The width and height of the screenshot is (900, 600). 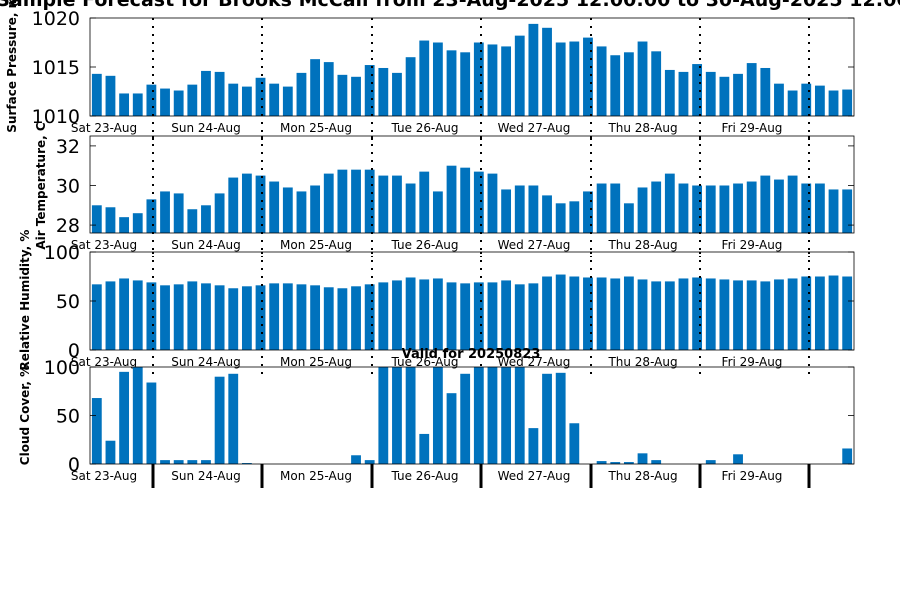 What do you see at coordinates (74, 351) in the screenshot?
I see `y-tick-label: 0` at bounding box center [74, 351].